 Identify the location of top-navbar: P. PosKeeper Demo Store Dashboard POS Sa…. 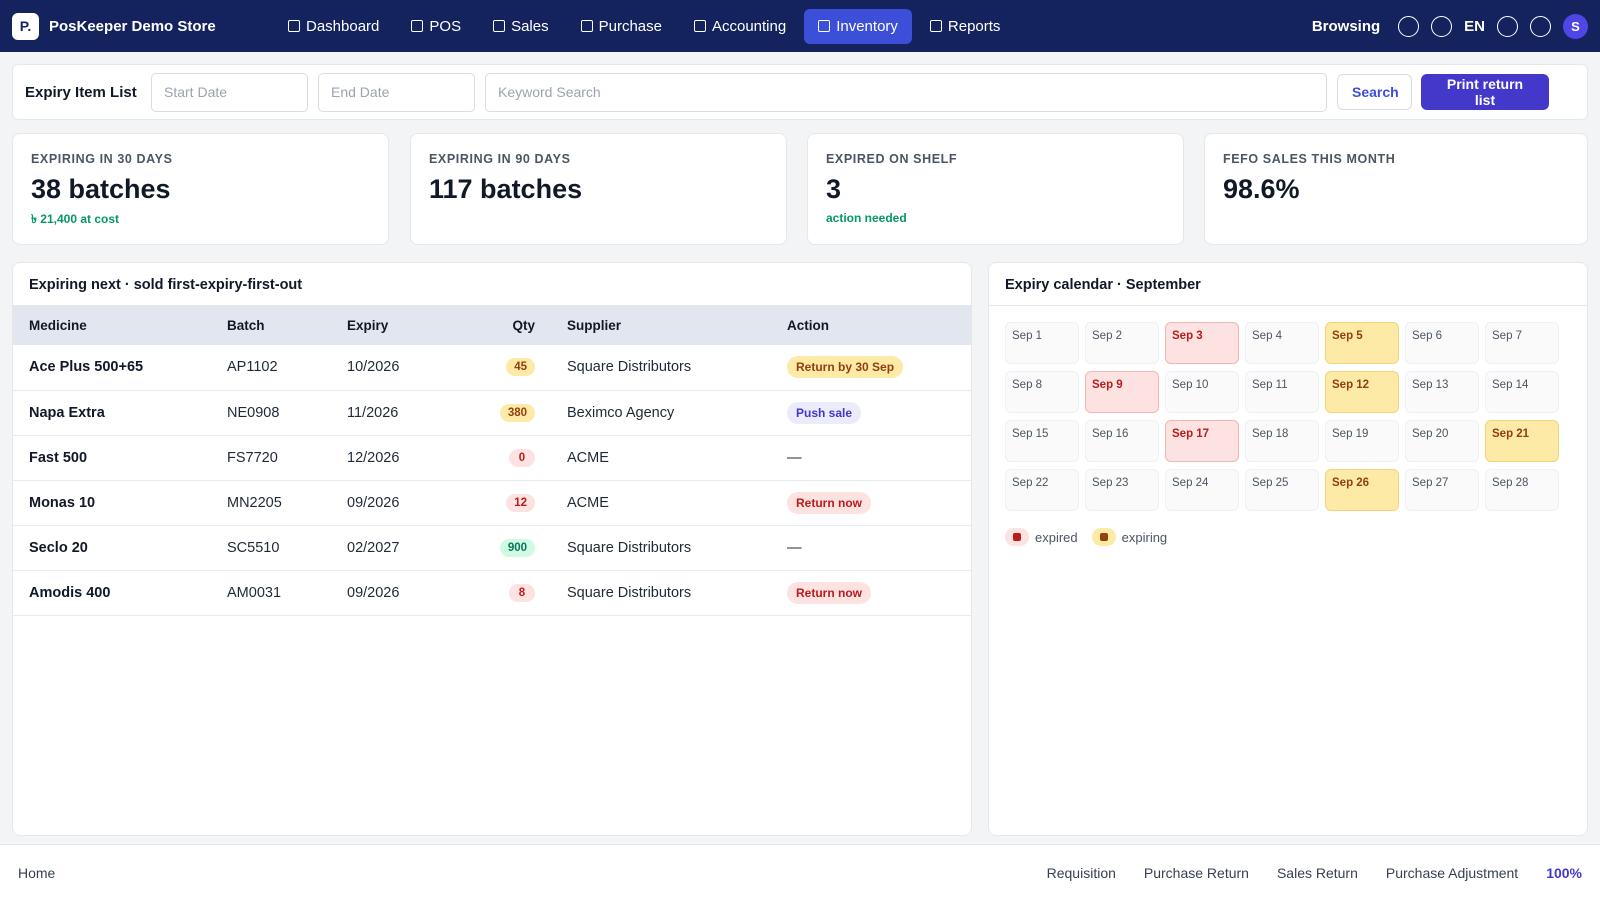
(800, 26).